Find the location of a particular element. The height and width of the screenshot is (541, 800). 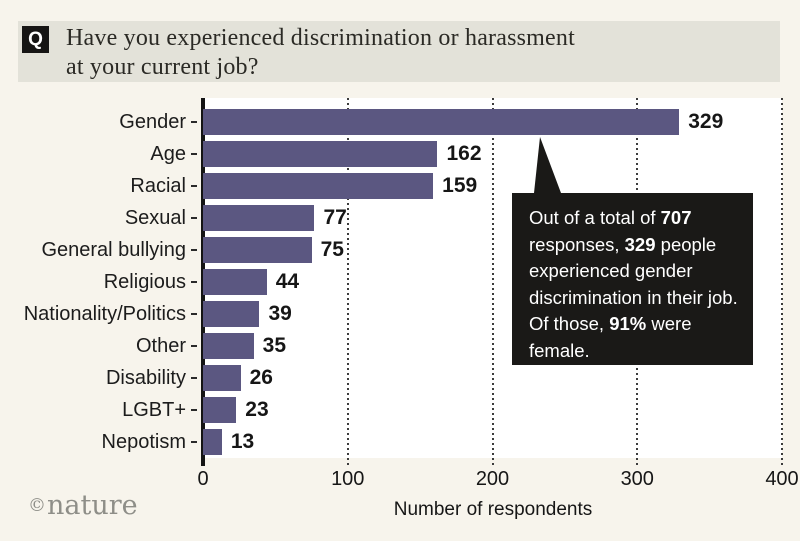

bar-row-sexual: 77 is located at coordinates (492, 218).